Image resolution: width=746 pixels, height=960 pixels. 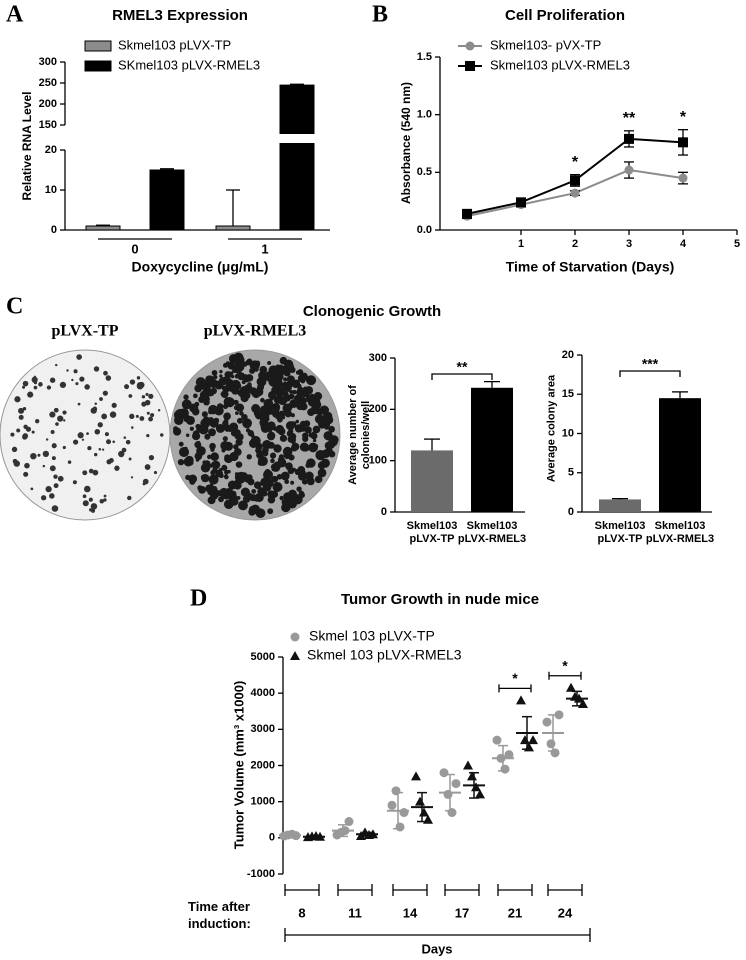 What do you see at coordinates (571, 512) in the screenshot?
I see `y-tick-label: 0` at bounding box center [571, 512].